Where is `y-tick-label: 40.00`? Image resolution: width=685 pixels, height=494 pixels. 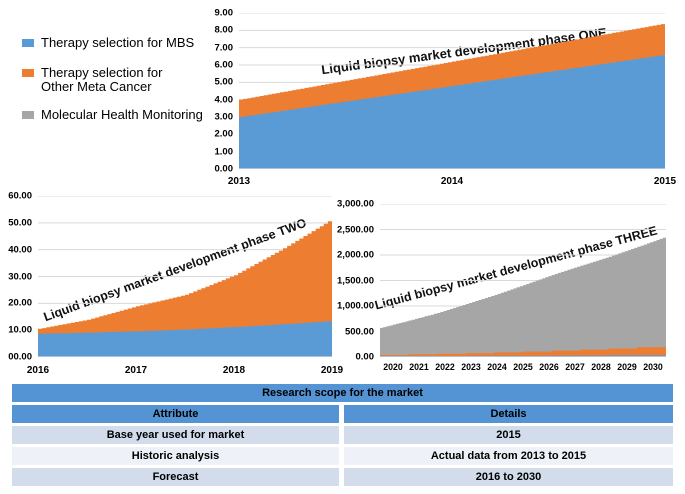
y-tick-label: 40.00 is located at coordinates (20, 250).